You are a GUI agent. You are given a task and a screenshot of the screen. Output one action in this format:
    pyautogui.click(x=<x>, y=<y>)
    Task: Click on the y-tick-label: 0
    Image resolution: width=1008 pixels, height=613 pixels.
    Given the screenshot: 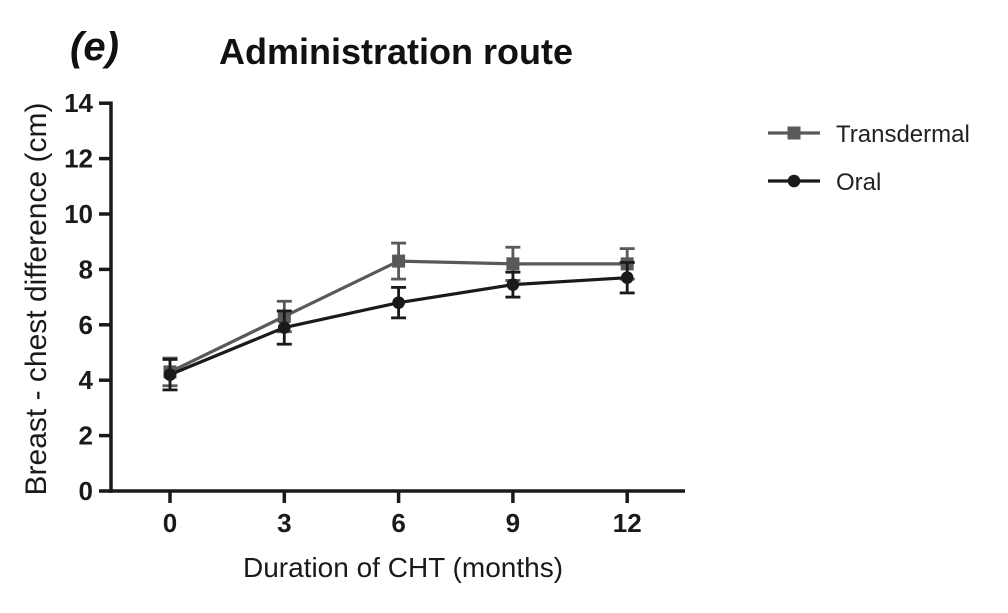 What is the action you would take?
    pyautogui.click(x=86, y=491)
    